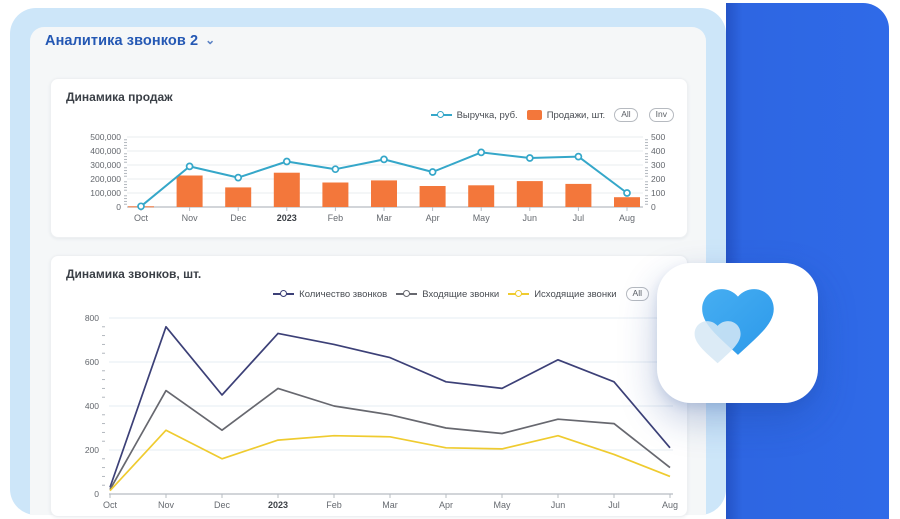 The image size is (900, 519). I want to click on legend-label: Выручка, руб., so click(487, 115).